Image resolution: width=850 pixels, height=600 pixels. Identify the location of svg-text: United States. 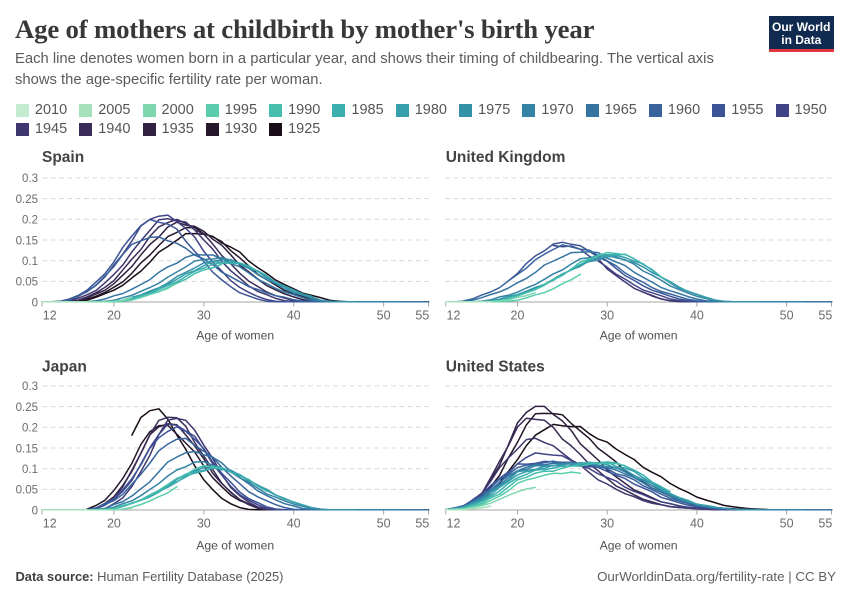
(495, 367).